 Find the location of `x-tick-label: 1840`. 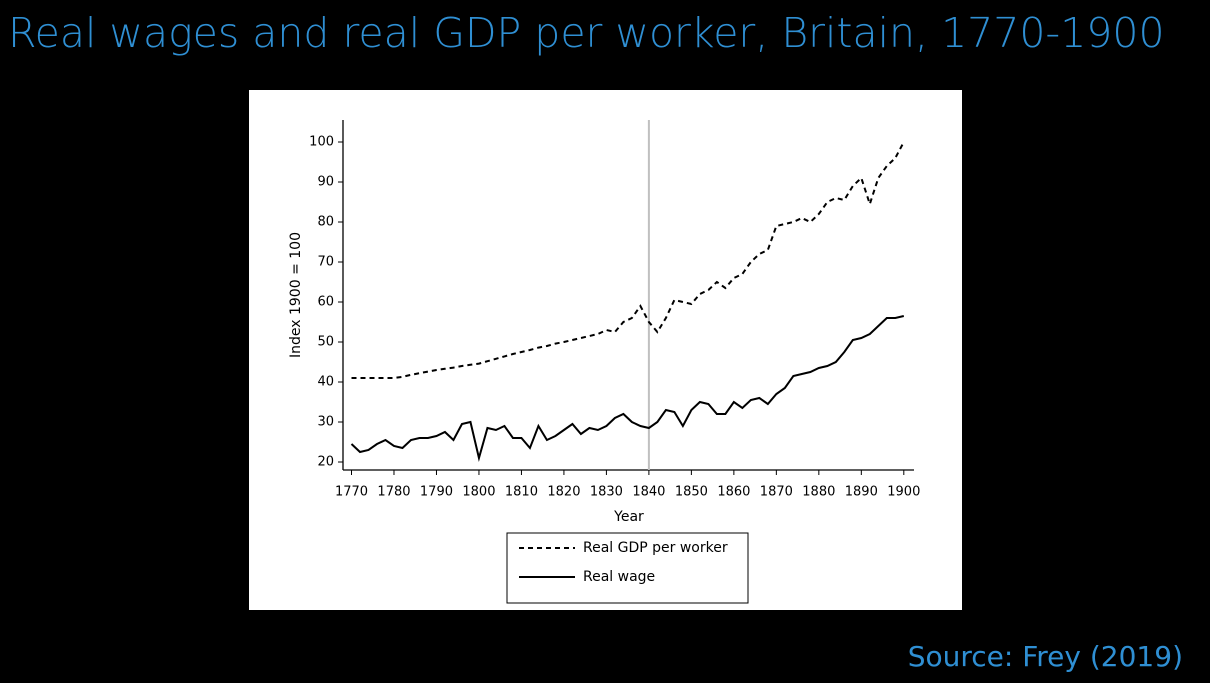

x-tick-label: 1840 is located at coordinates (648, 492).